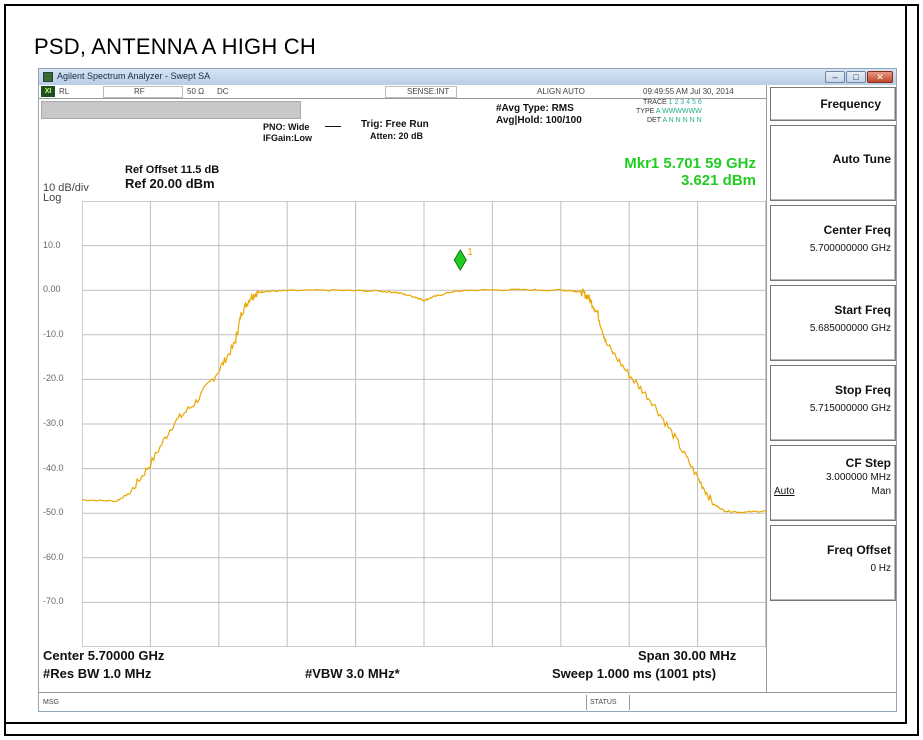 Image resolution: width=923 pixels, height=740 pixels. I want to click on status-divider, so click(586, 702).